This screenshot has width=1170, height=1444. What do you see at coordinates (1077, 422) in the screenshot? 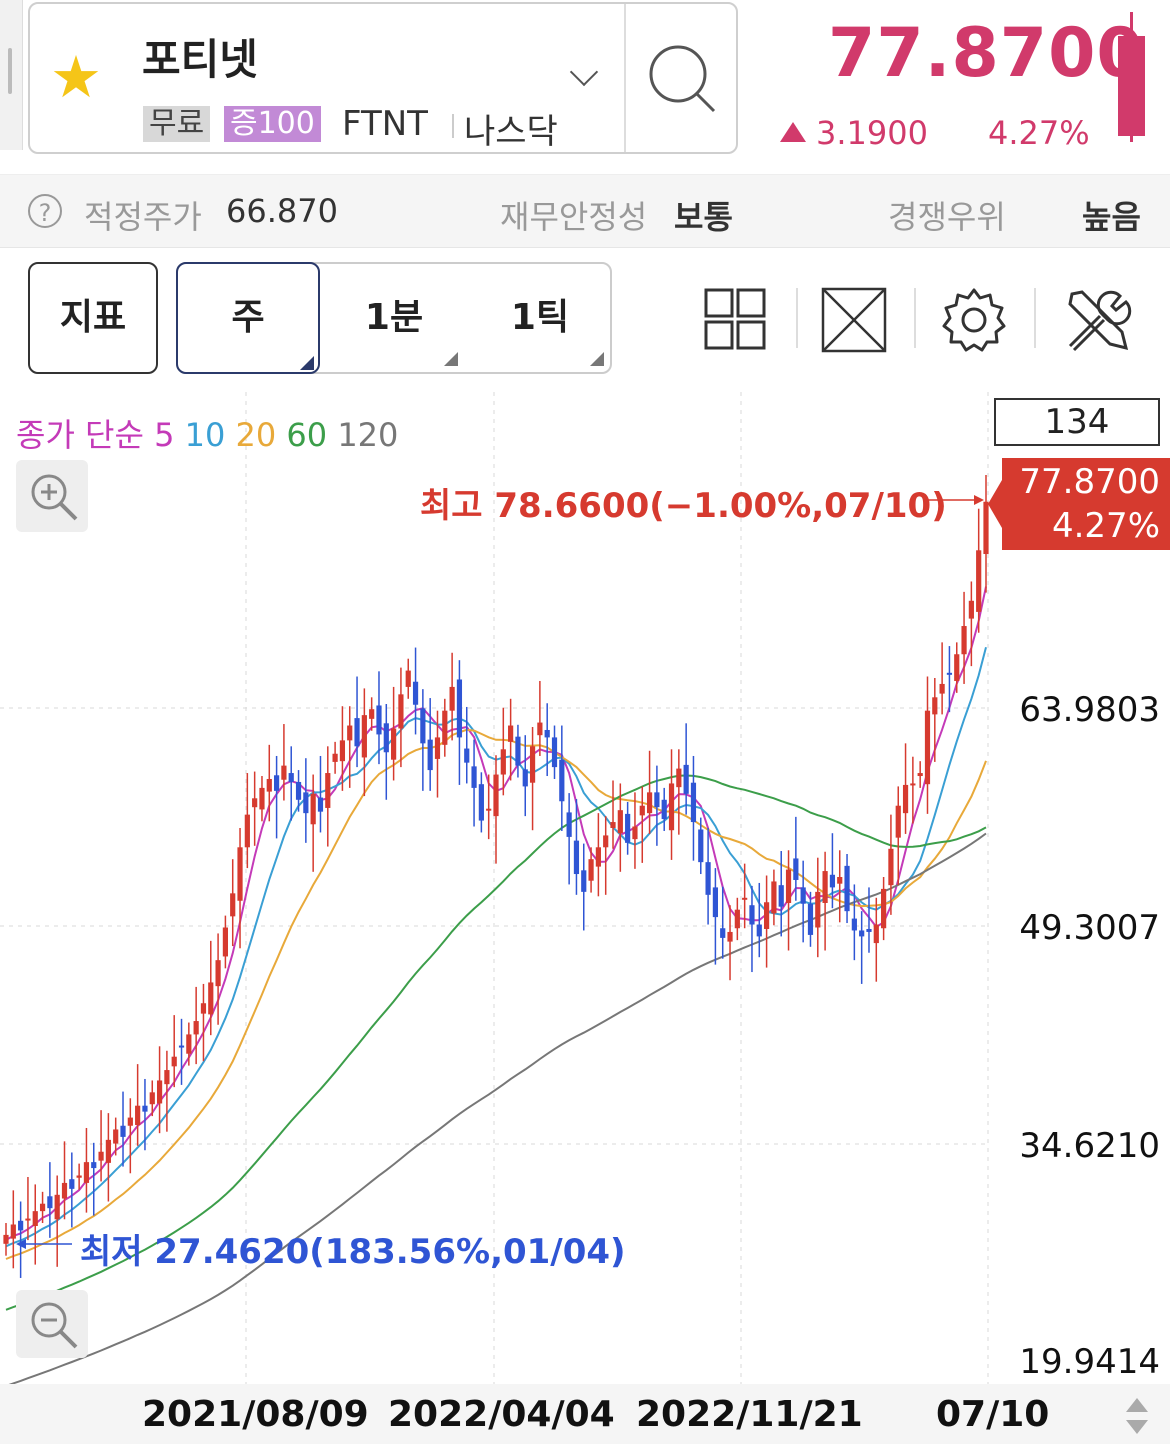
I see `candle-count: 134` at bounding box center [1077, 422].